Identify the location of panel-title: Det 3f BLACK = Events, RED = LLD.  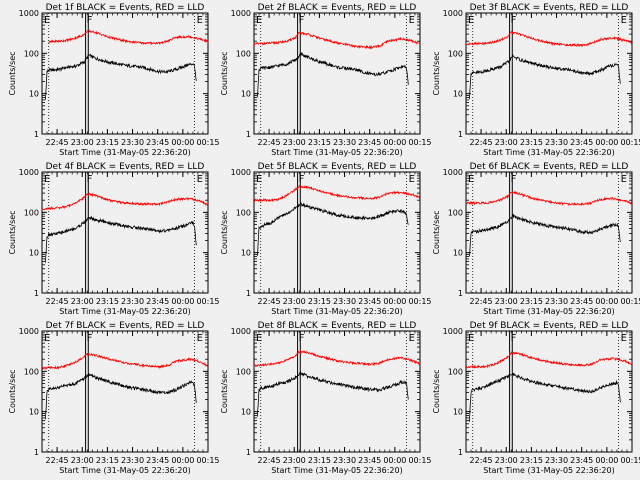
(549, 8).